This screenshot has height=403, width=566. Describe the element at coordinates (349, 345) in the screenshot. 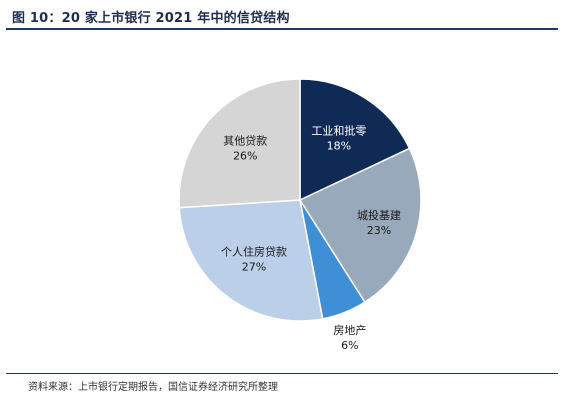

I see `slice-value-3: 6%` at that location.